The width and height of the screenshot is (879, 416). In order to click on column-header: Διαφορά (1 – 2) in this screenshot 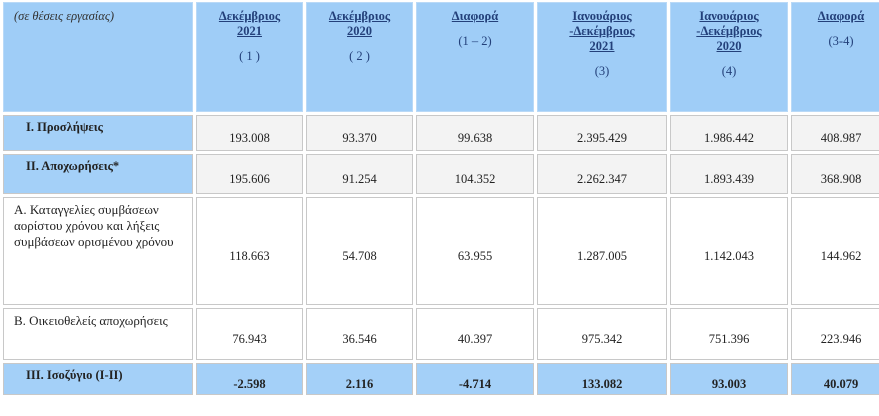, I will do `click(475, 57)`.